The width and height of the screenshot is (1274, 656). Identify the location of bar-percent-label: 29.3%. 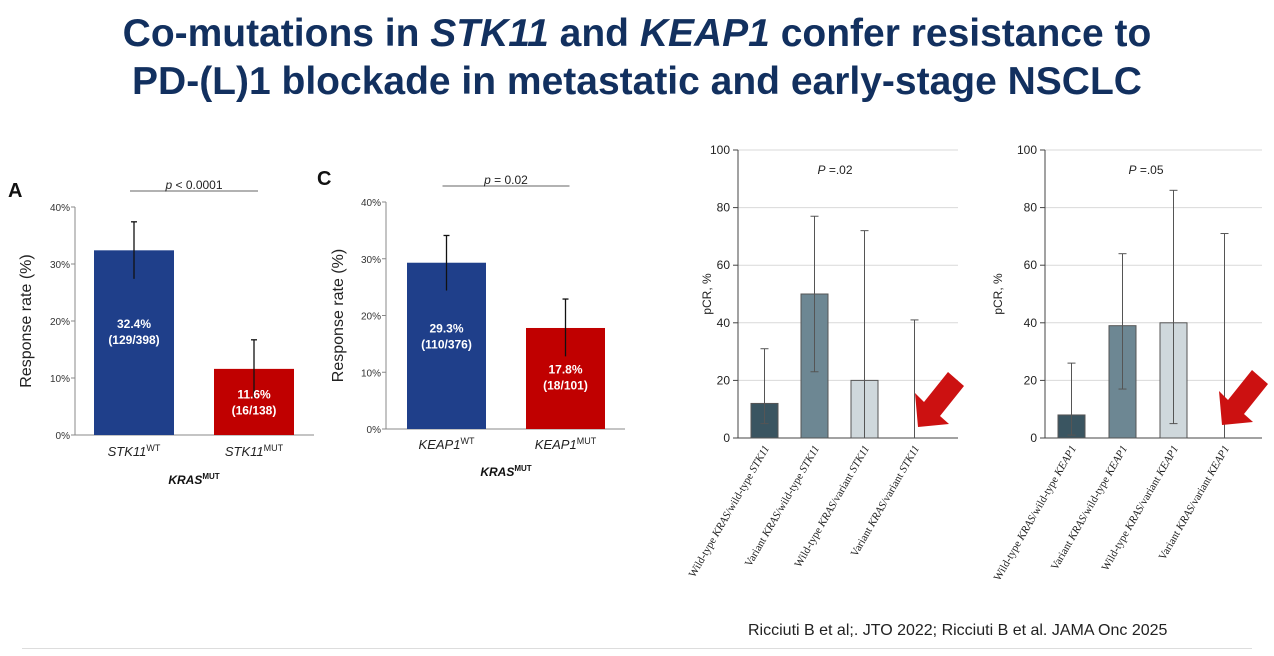
(446, 329).